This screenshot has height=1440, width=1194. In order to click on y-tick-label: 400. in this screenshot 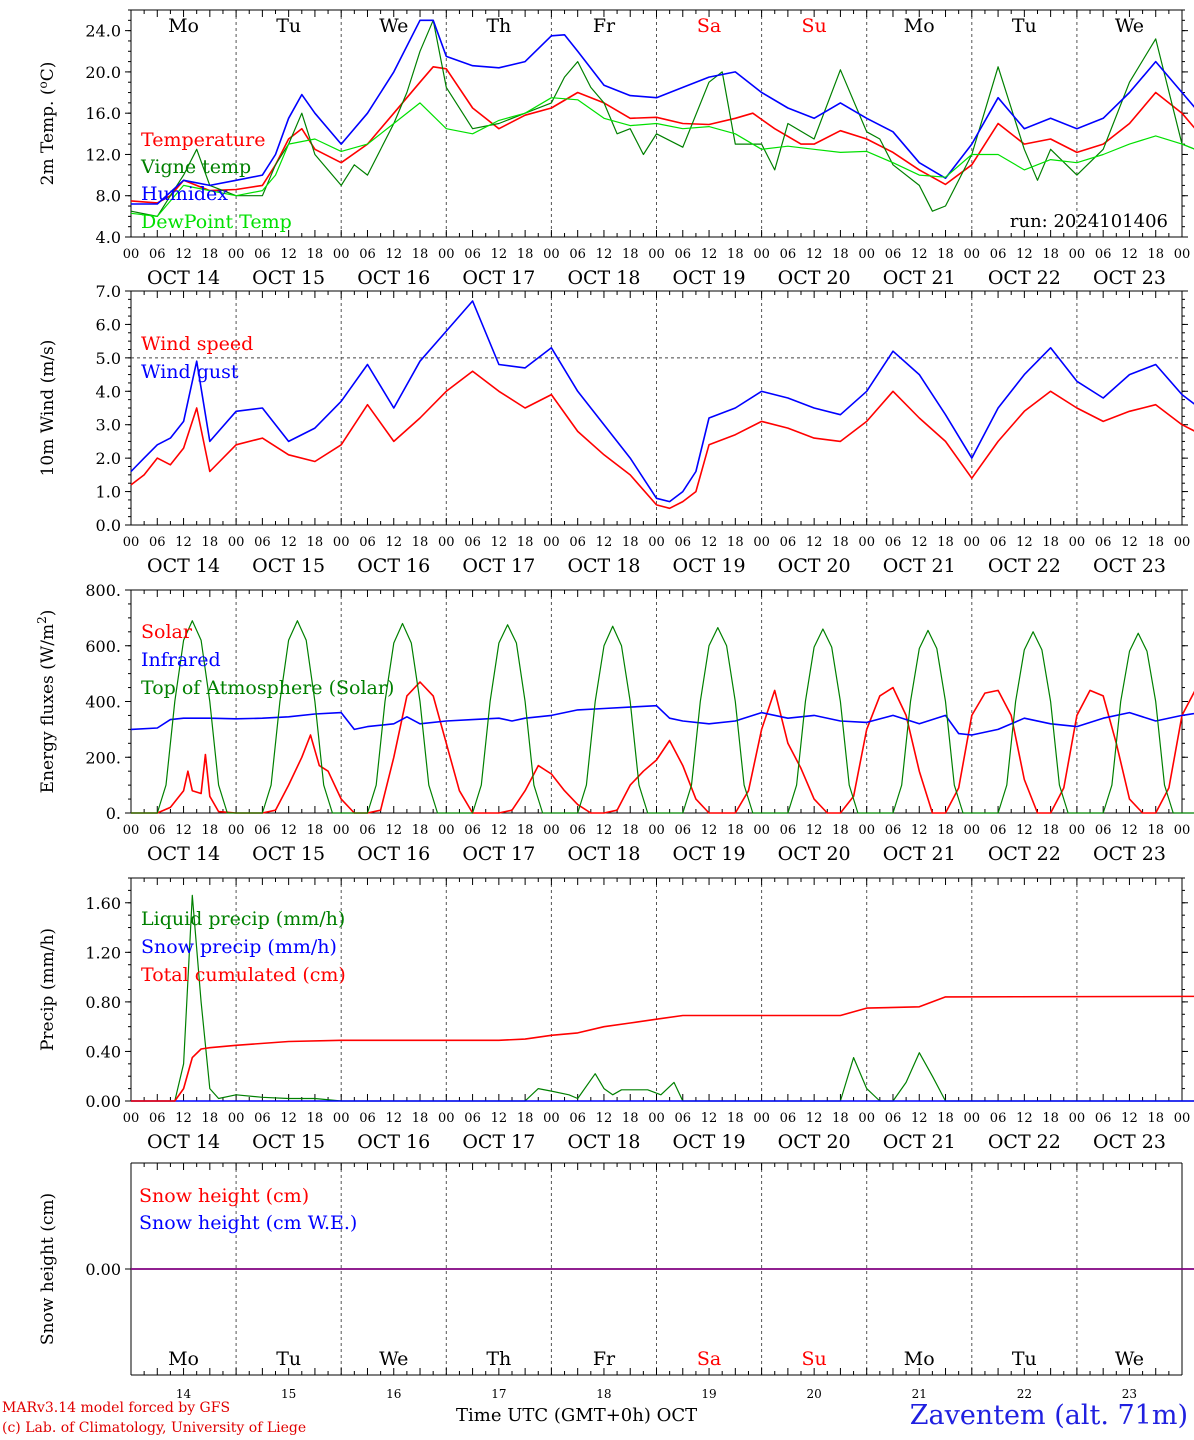, I will do `click(103, 702)`.